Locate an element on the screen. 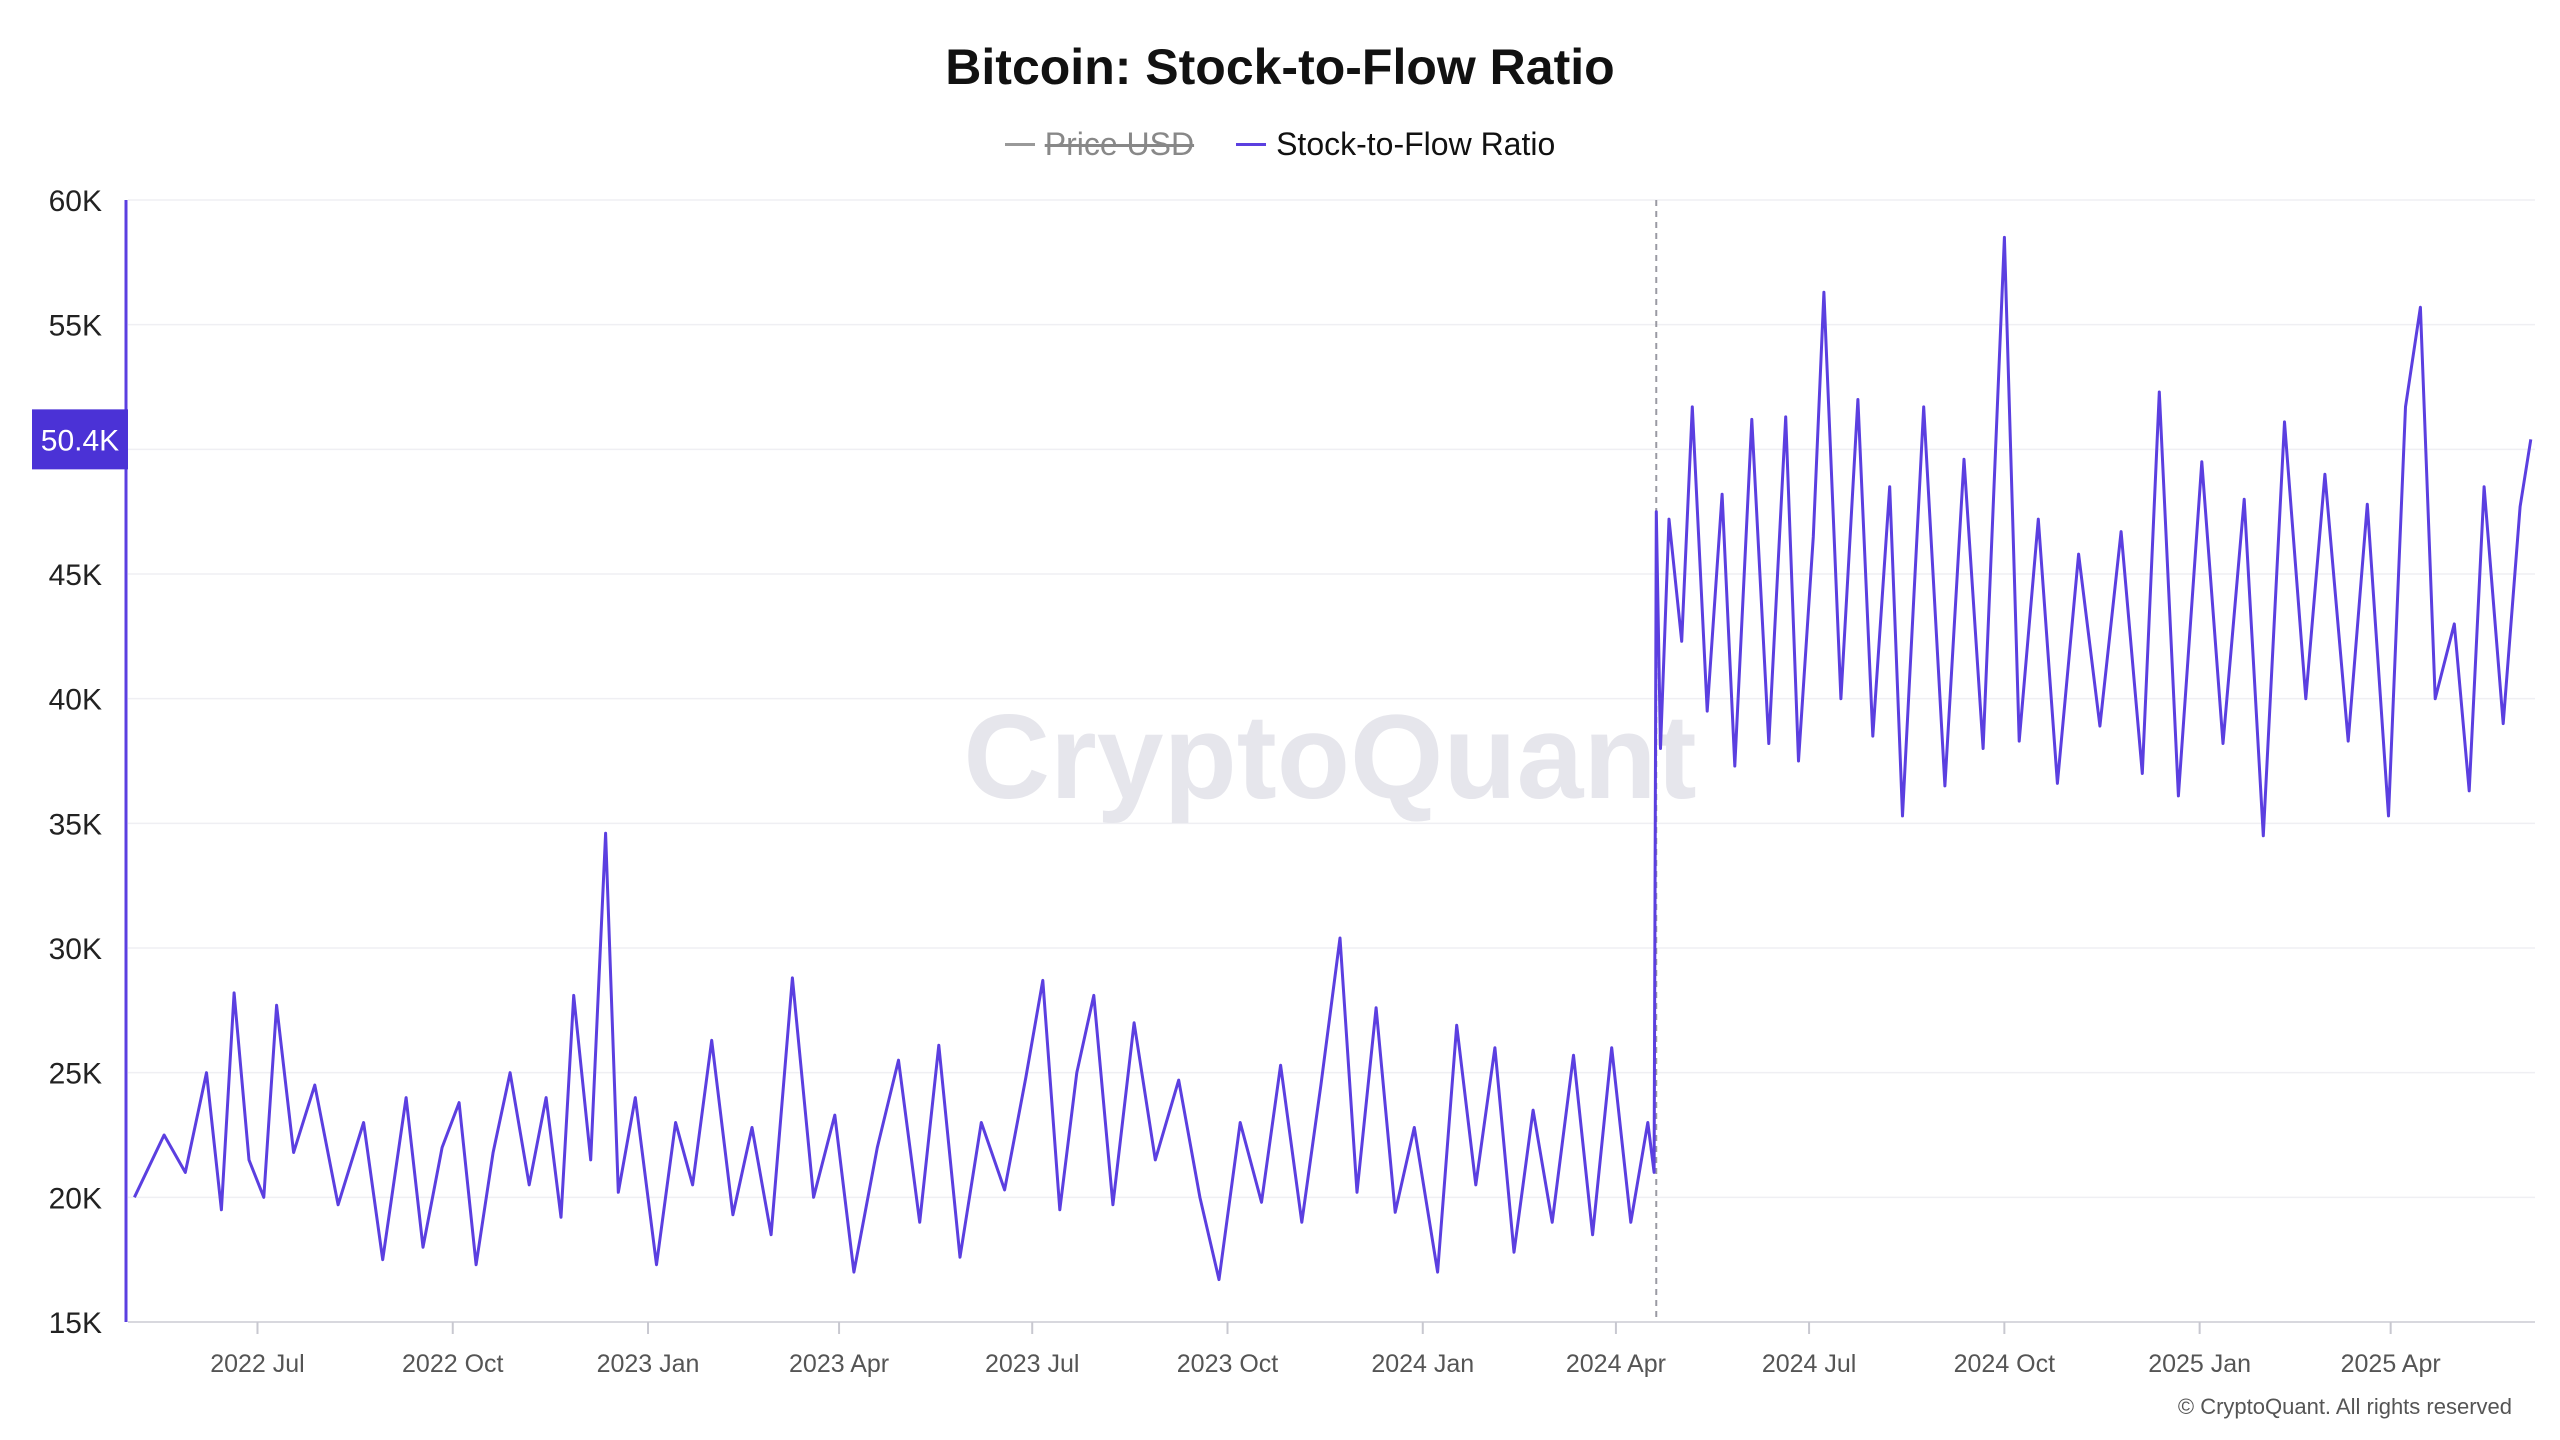  y-tick-label: 25K is located at coordinates (75, 1074).